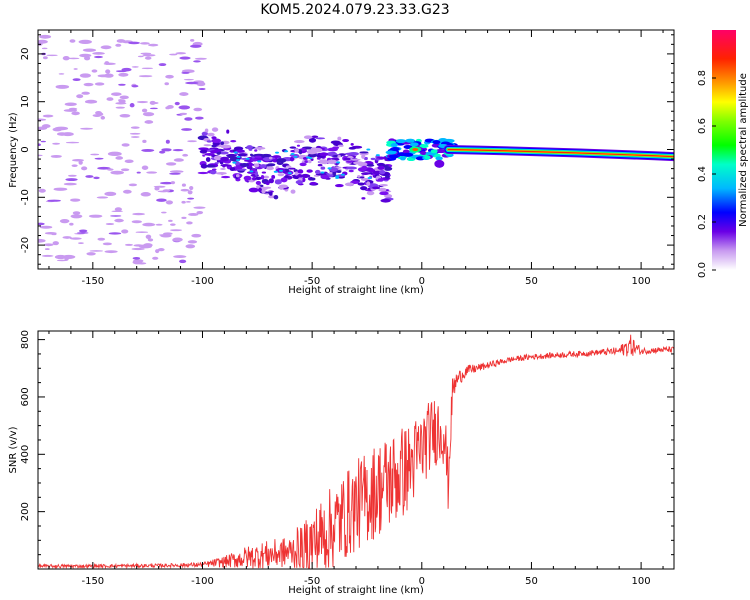 Image resolution: width=750 pixels, height=600 pixels. What do you see at coordinates (355, 10) in the screenshot?
I see `chart-title: KOM5.2024.079.23.33.G23` at bounding box center [355, 10].